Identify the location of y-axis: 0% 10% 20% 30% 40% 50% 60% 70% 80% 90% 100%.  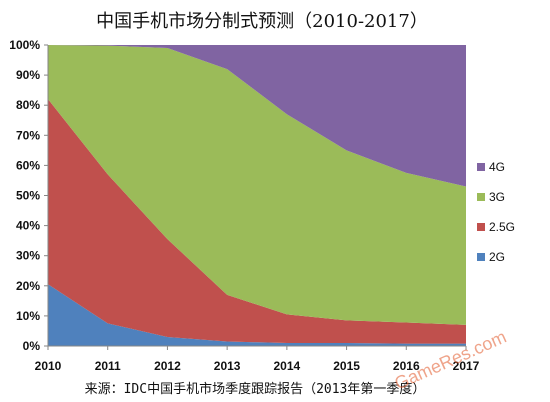
(29, 195).